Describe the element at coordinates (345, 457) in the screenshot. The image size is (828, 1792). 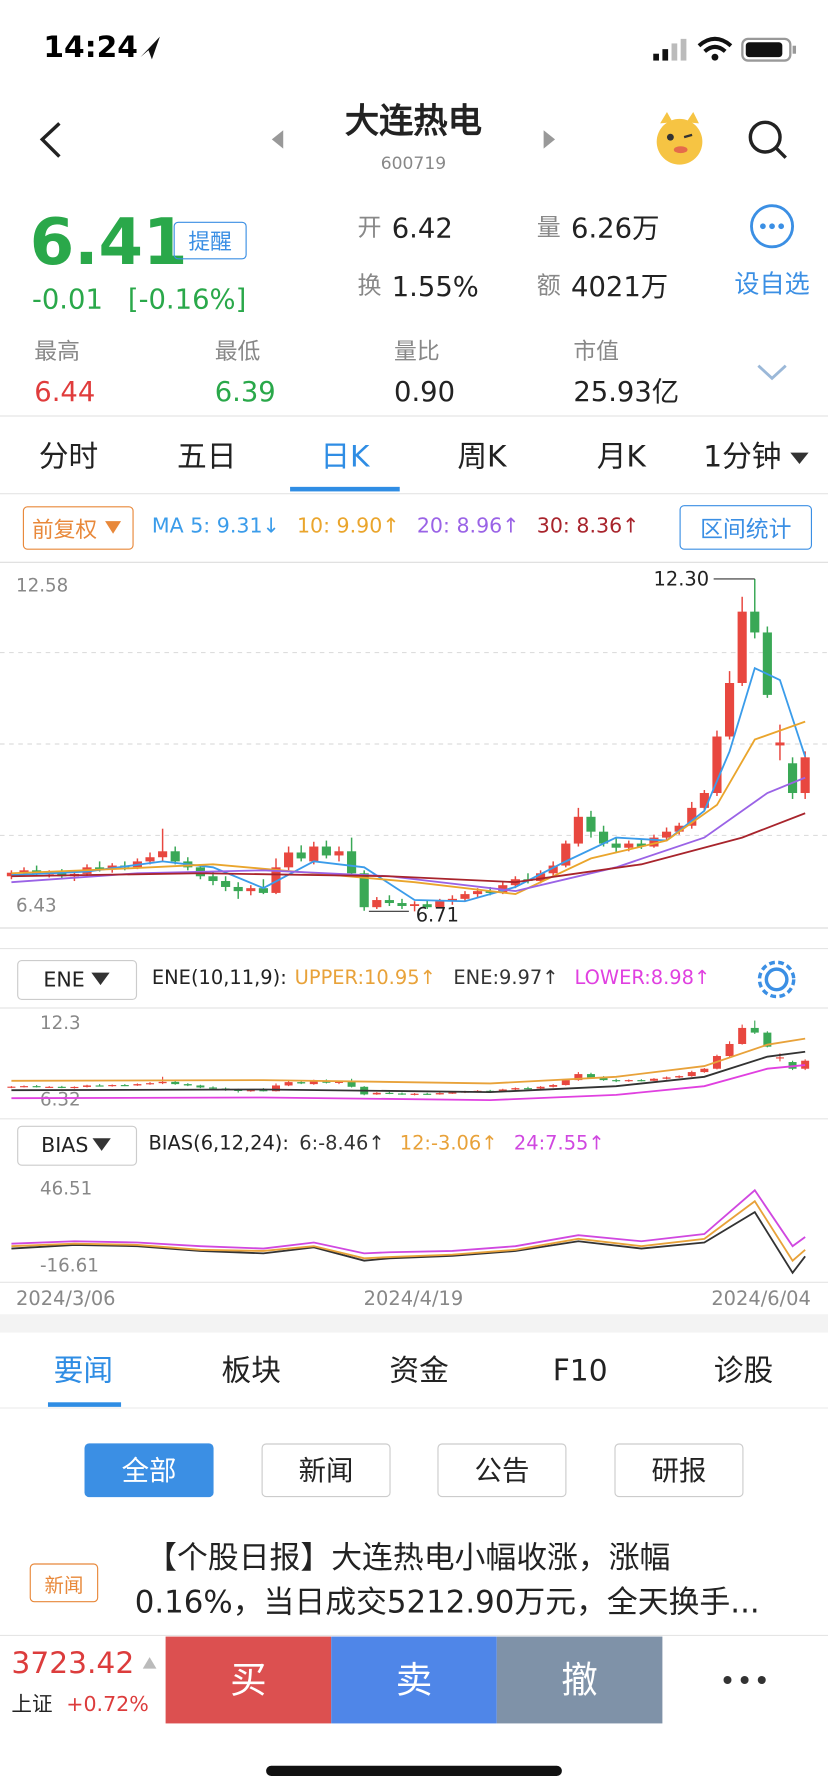
I see `tab: 日K` at that location.